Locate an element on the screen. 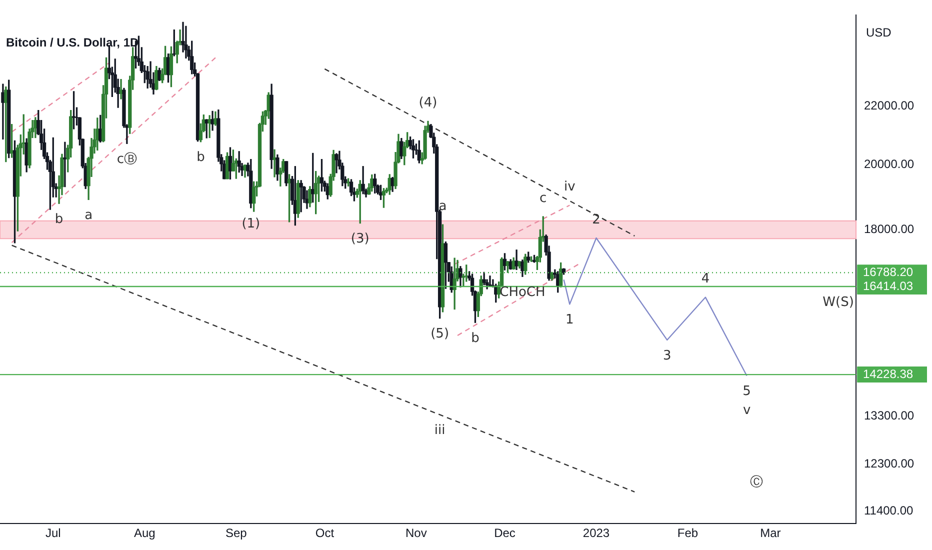 This screenshot has height=550, width=932. annotation: 5 is located at coordinates (746, 392).